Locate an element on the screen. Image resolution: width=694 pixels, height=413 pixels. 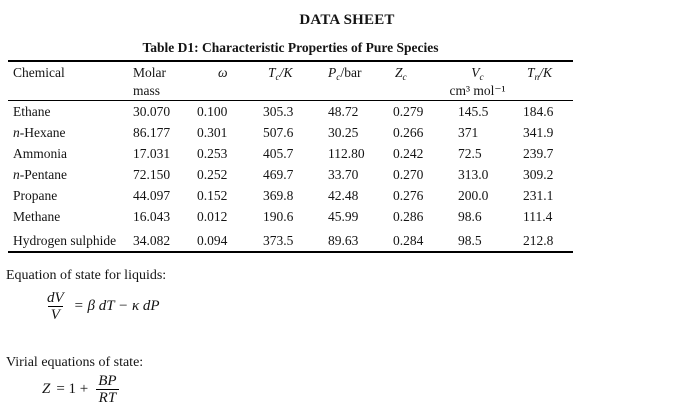
column-header-molar-mass: Molar mass is located at coordinates (165, 82).